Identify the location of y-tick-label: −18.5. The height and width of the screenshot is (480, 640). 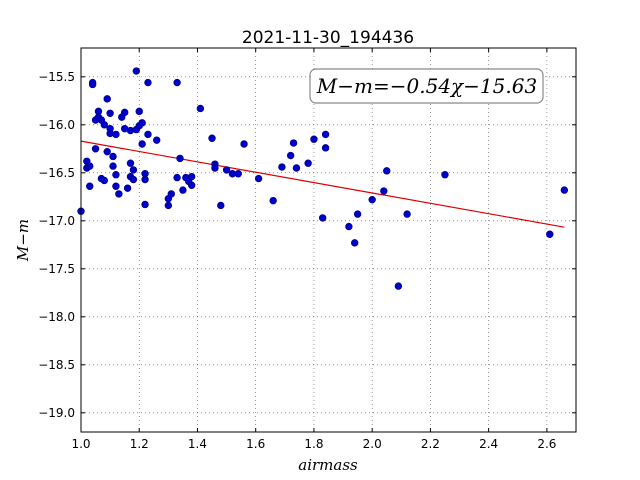
(56, 365).